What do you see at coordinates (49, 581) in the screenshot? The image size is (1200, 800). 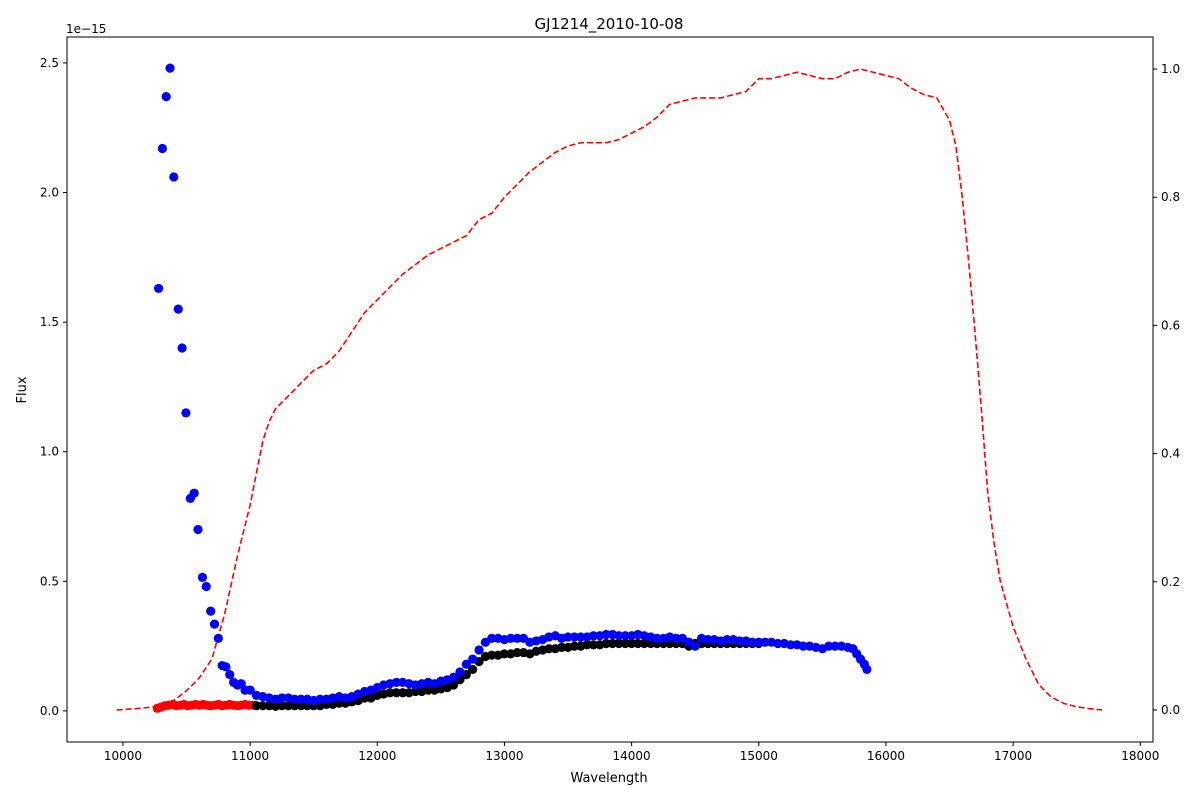 I see `y-tick-label: 0.5` at bounding box center [49, 581].